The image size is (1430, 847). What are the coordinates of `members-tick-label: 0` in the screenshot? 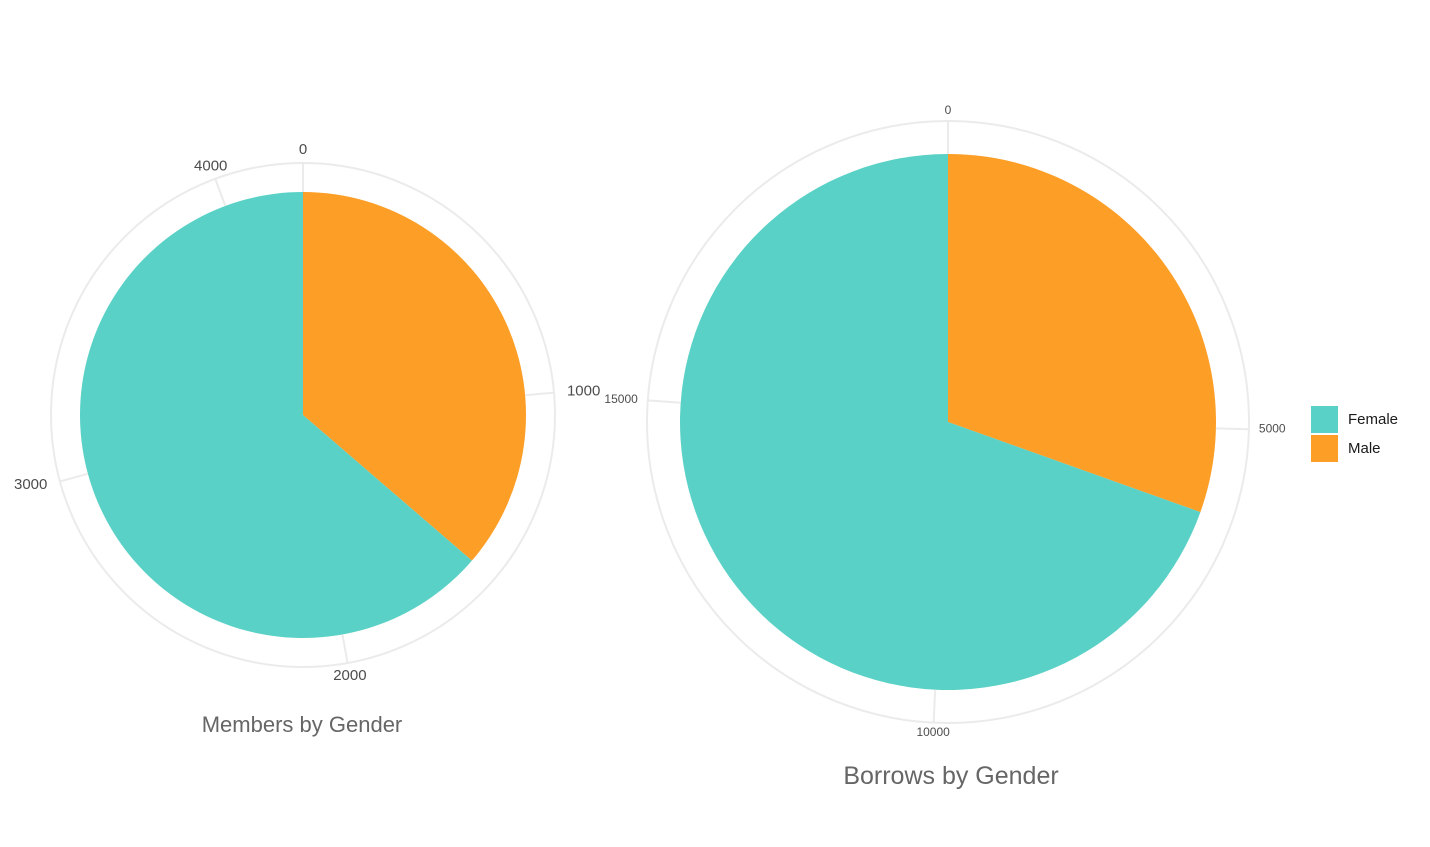 It's located at (303, 149).